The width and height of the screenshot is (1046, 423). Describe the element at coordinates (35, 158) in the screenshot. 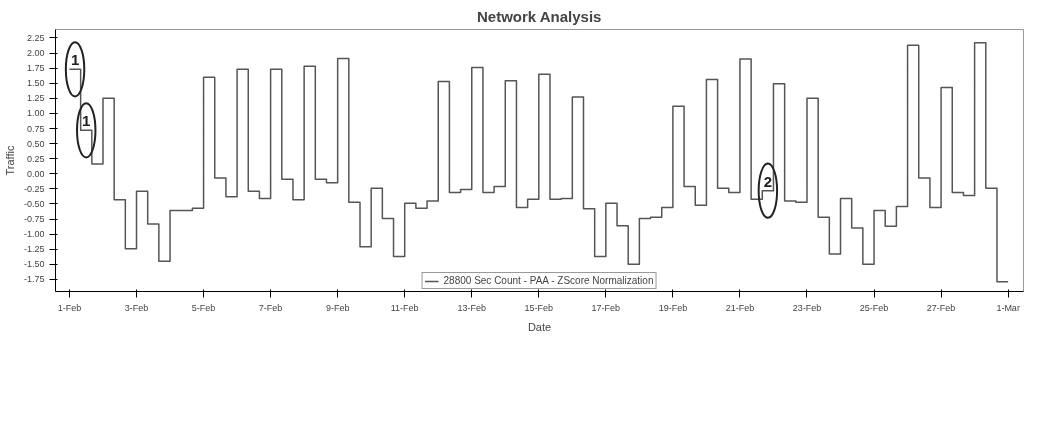

I see `y-tick-label: 0.25` at that location.